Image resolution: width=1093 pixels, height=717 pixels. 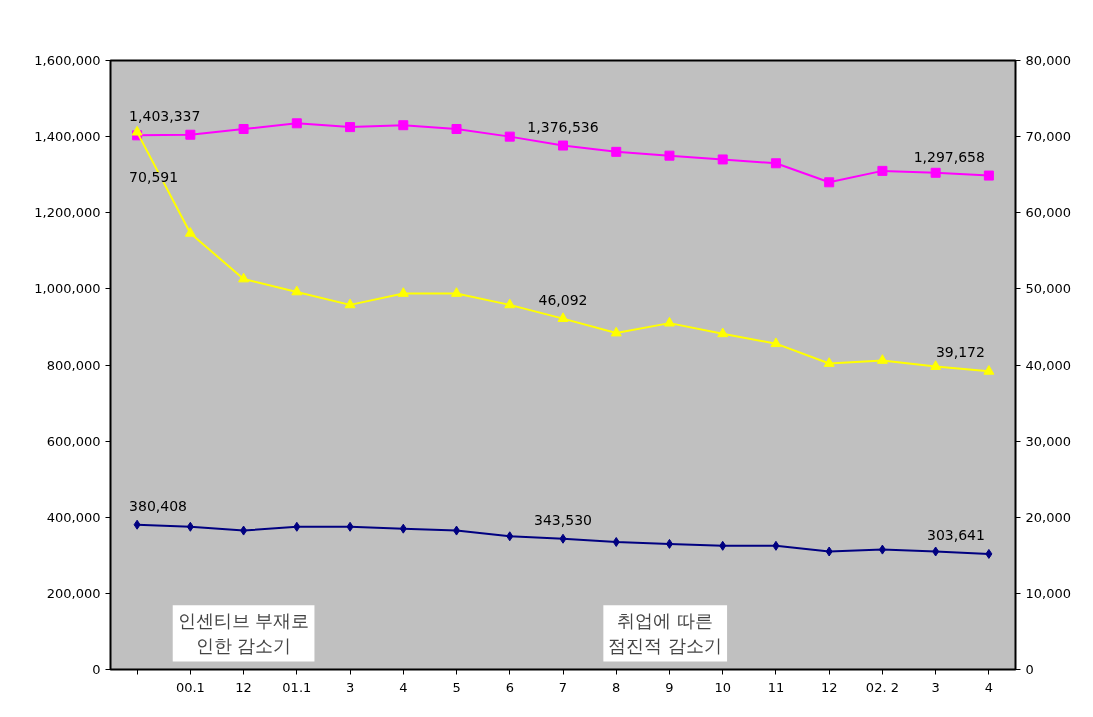 I want to click on data-label: 1,403,337, so click(x=165, y=116).